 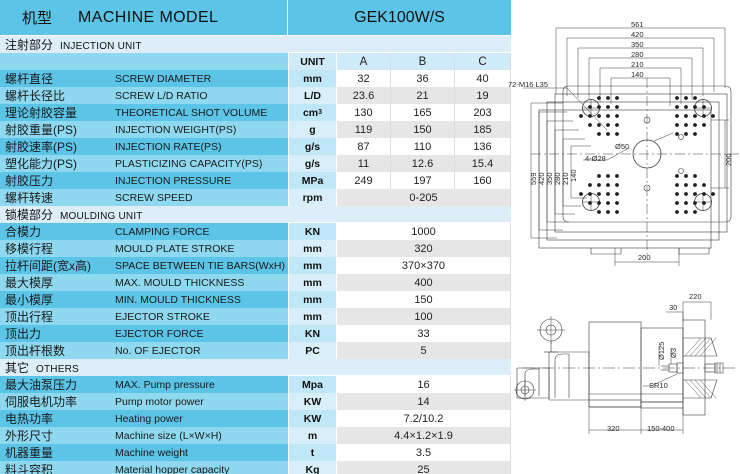 I want to click on row-label-cn: 塑化能力(PS), so click(x=57, y=163).